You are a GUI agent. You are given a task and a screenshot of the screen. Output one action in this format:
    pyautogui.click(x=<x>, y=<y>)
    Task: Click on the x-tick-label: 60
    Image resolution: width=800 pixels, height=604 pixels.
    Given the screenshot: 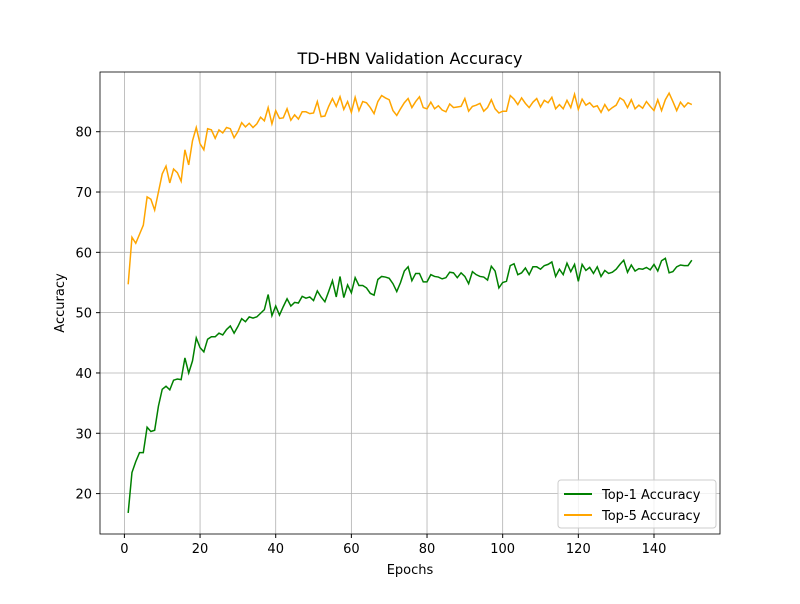 What is the action you would take?
    pyautogui.click(x=351, y=549)
    